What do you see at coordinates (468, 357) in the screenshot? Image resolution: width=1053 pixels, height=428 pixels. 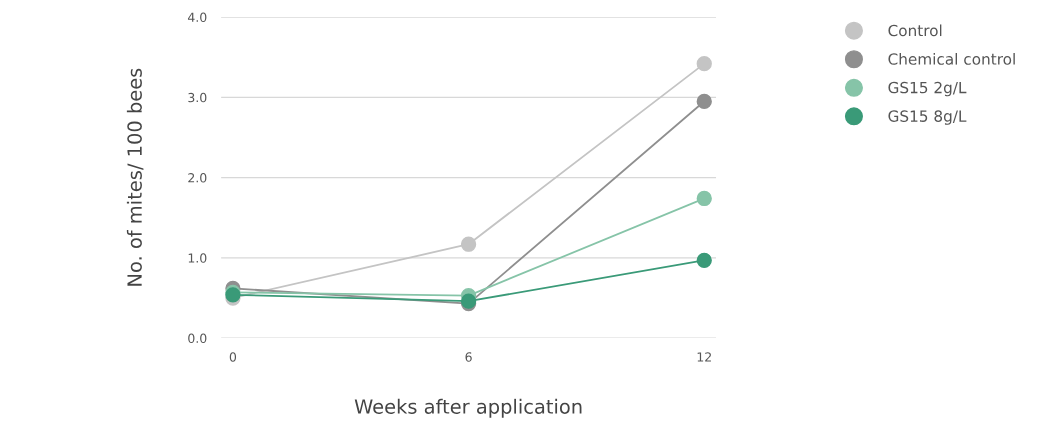 I see `x-tick-label: 6` at bounding box center [468, 357].